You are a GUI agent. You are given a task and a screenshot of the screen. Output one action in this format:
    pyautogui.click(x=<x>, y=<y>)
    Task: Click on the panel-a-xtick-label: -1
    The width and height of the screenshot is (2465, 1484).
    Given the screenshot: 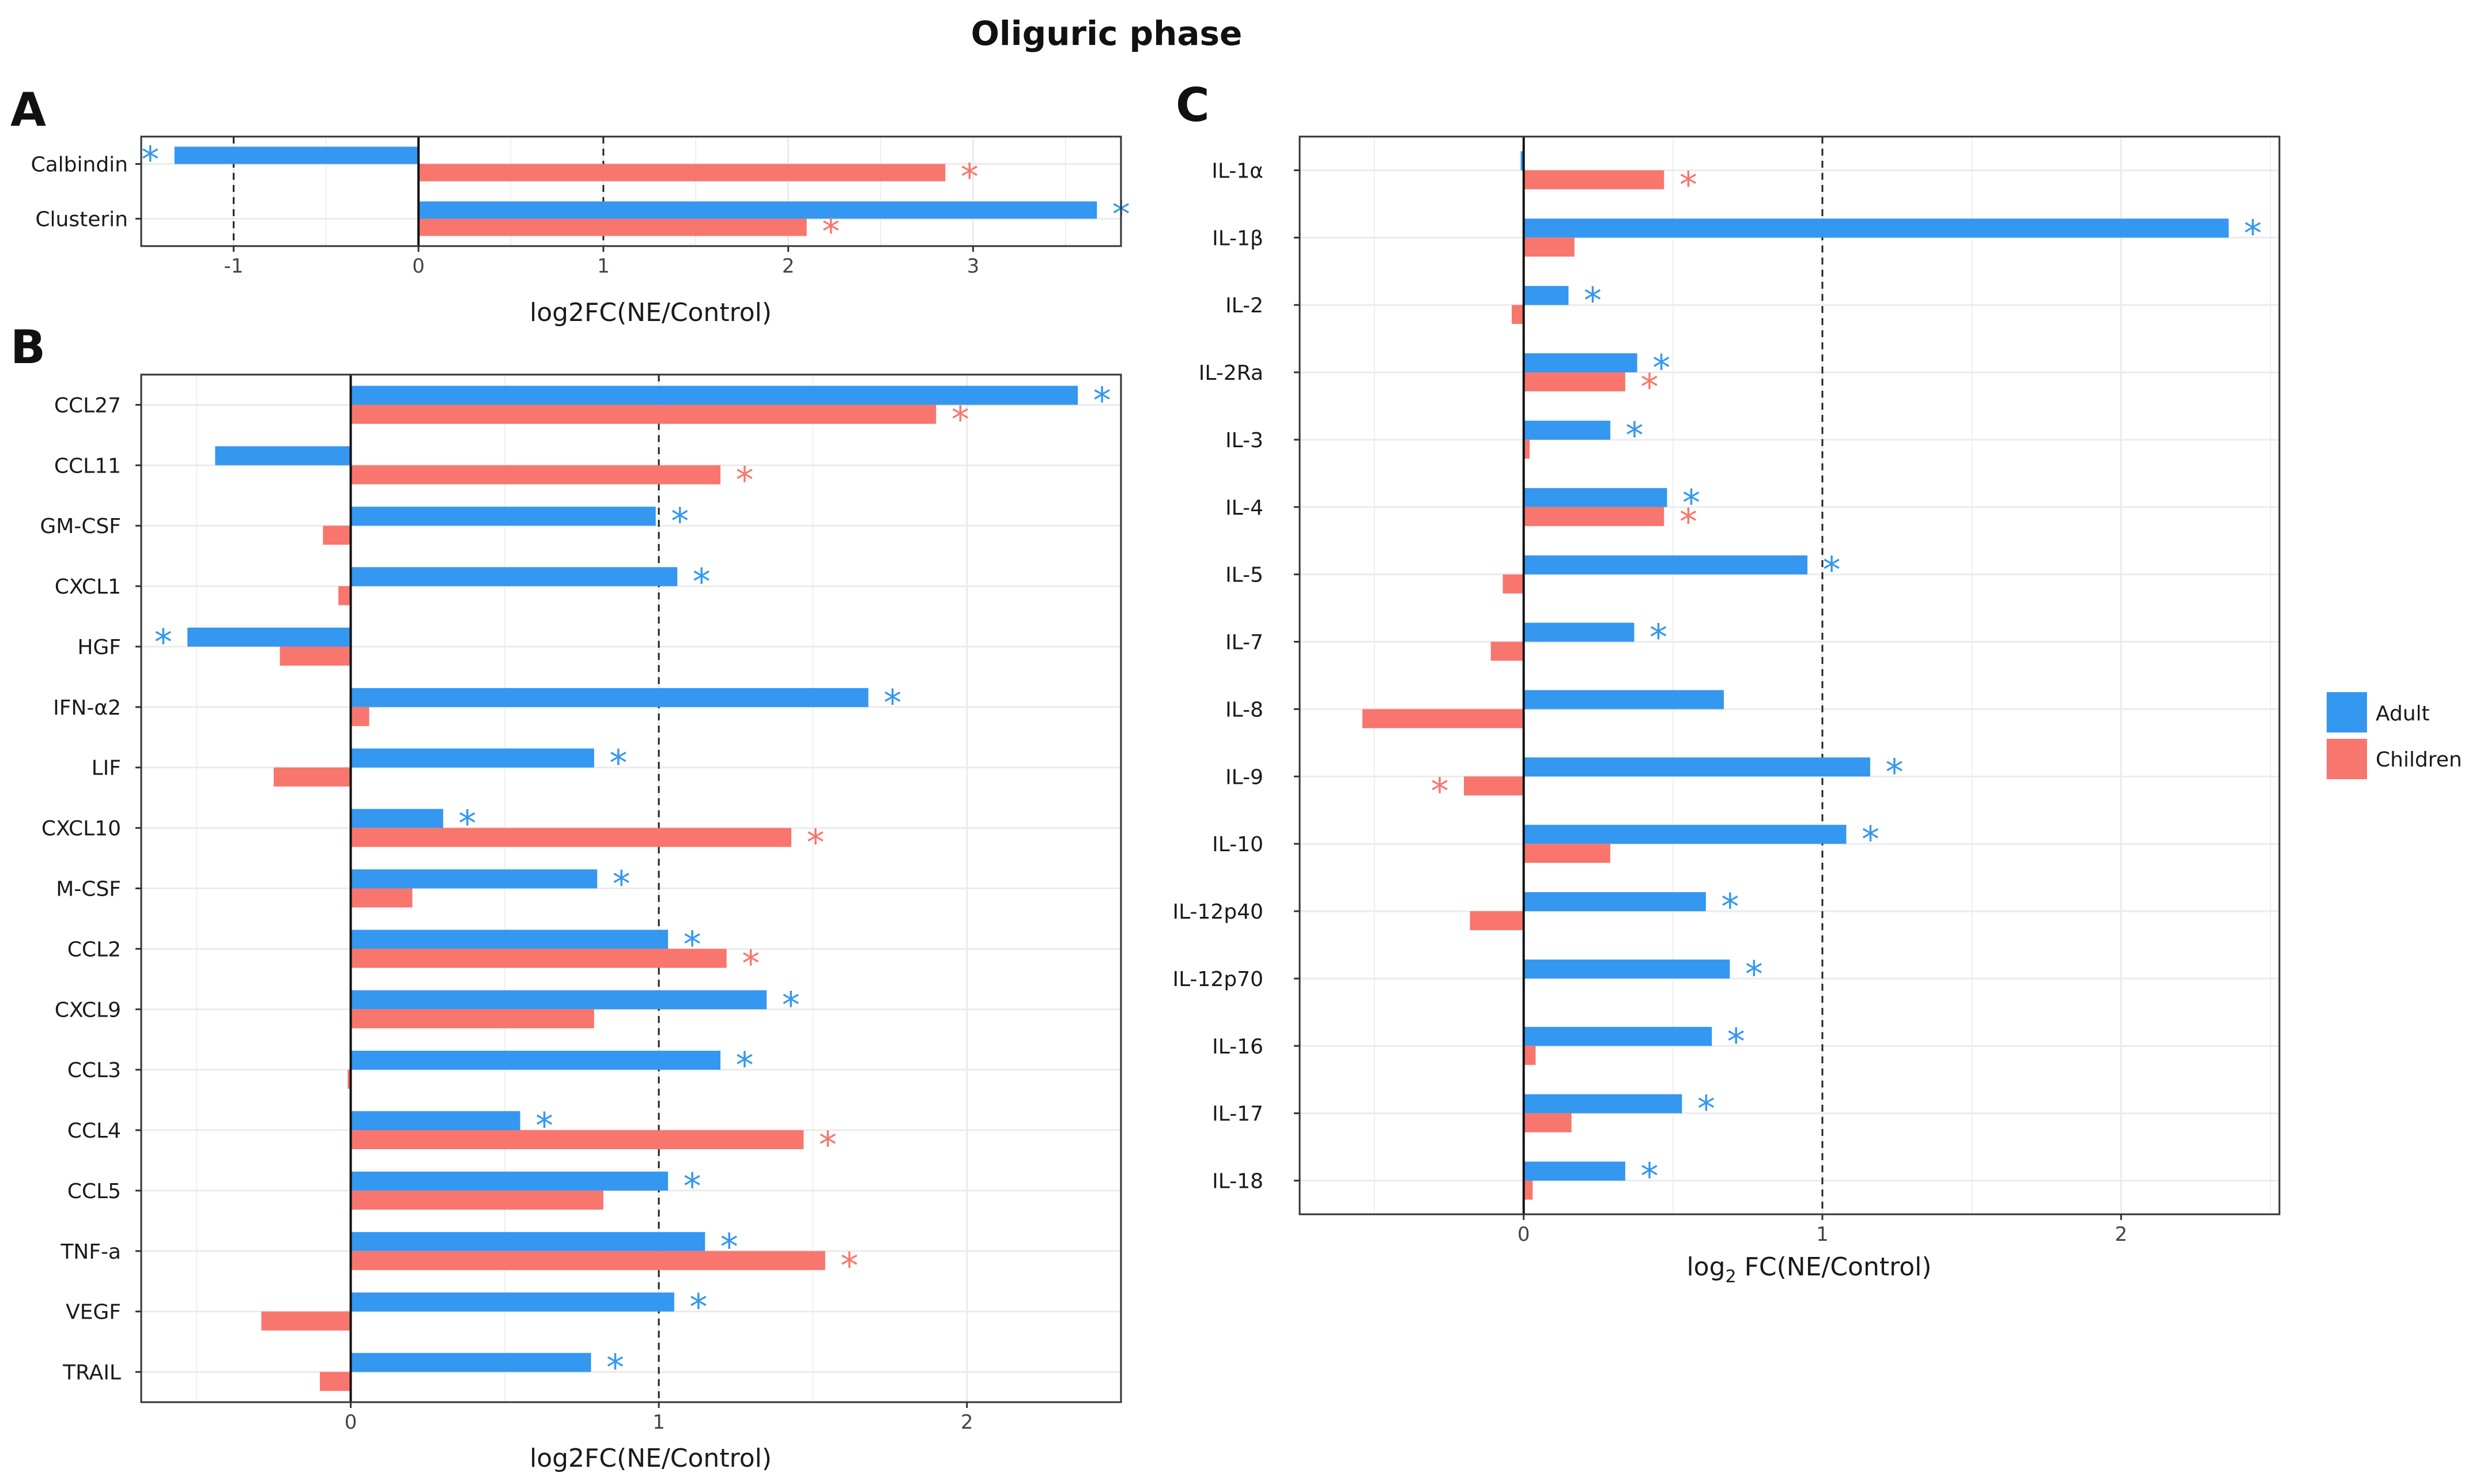 What is the action you would take?
    pyautogui.click(x=233, y=266)
    